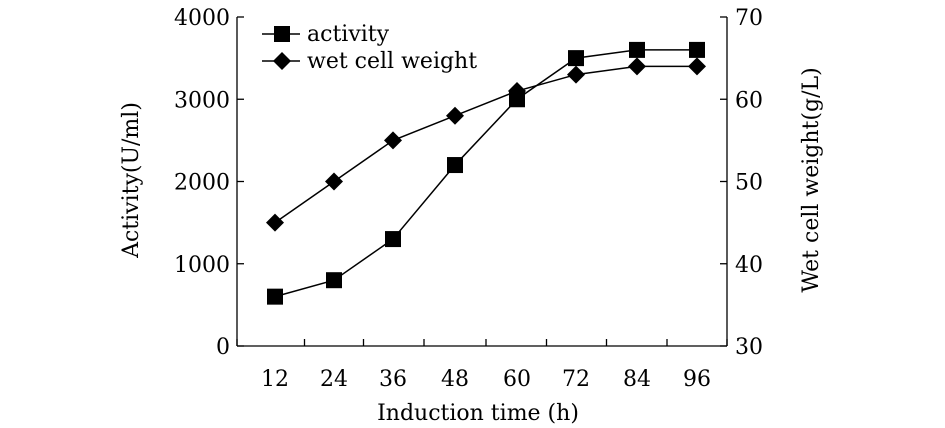 This screenshot has height=428, width=945. Describe the element at coordinates (749, 183) in the screenshot. I see `y-tick-label-right: 50` at that location.